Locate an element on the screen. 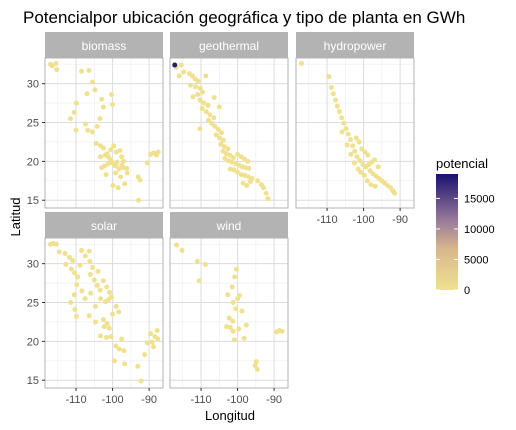 The image size is (516, 430). x-tick-label: -100 is located at coordinates (238, 400).